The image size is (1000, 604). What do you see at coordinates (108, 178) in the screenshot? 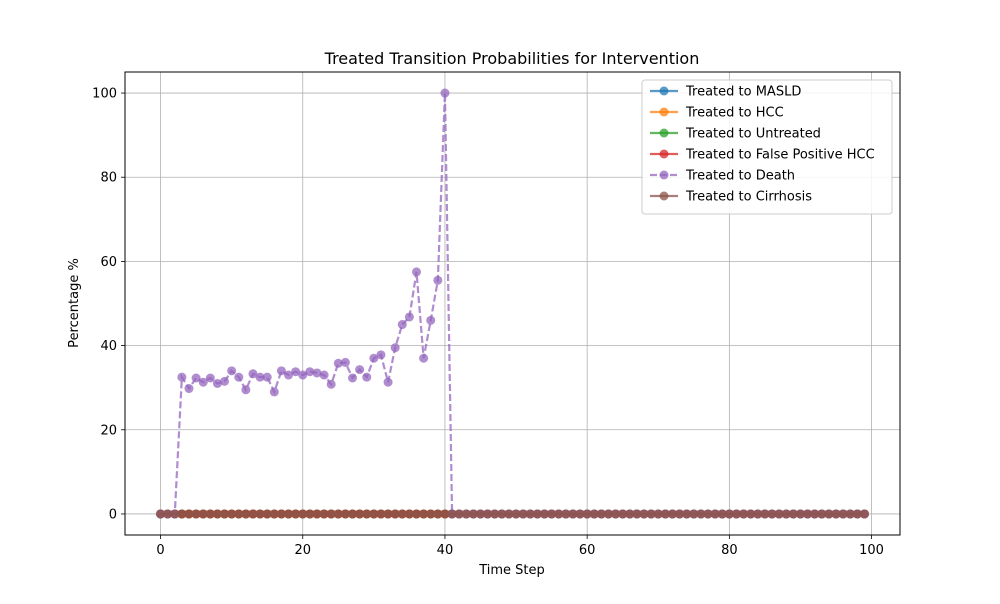
I see `y-tick-label: 80` at bounding box center [108, 178].